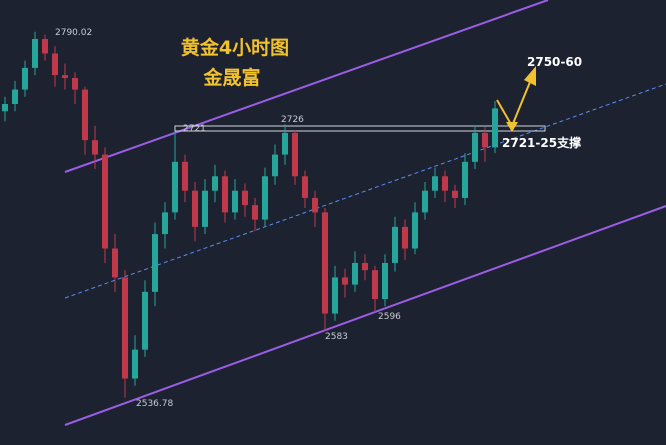 Image resolution: width=666 pixels, height=445 pixels. What do you see at coordinates (194, 129) in the screenshot?
I see `price-label: 2721` at bounding box center [194, 129].